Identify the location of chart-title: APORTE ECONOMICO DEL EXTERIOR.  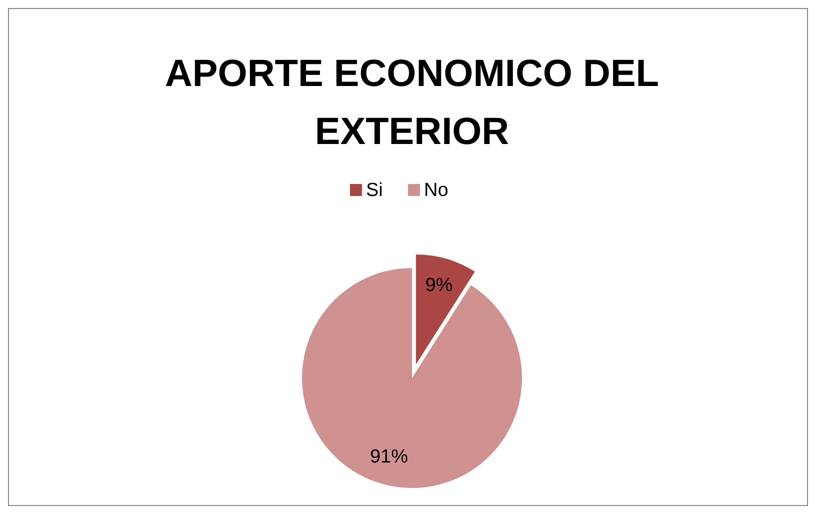
(412, 103).